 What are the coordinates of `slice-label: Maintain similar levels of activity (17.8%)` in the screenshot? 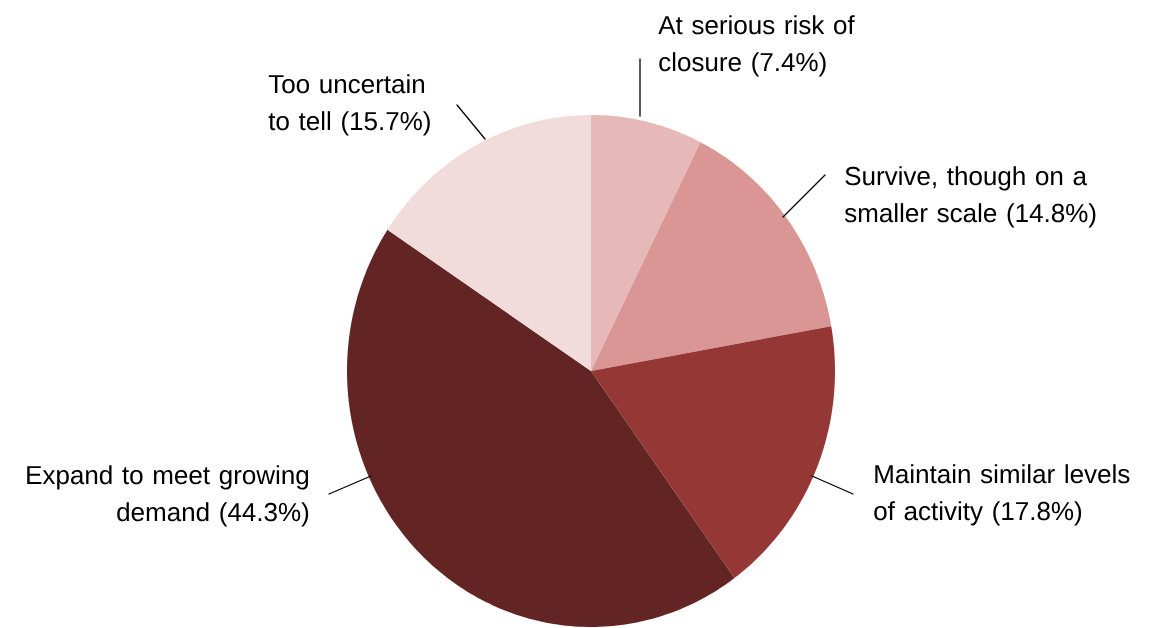 It's located at (1002, 495).